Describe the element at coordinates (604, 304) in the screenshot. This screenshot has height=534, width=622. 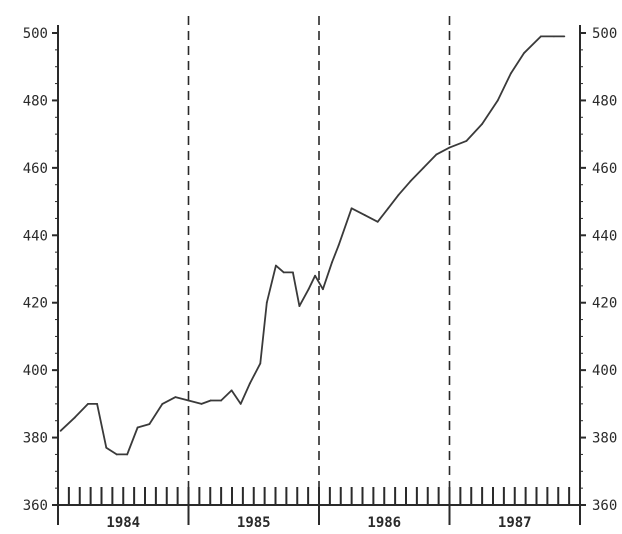
I see `y-tick-label-right: 420` at that location.